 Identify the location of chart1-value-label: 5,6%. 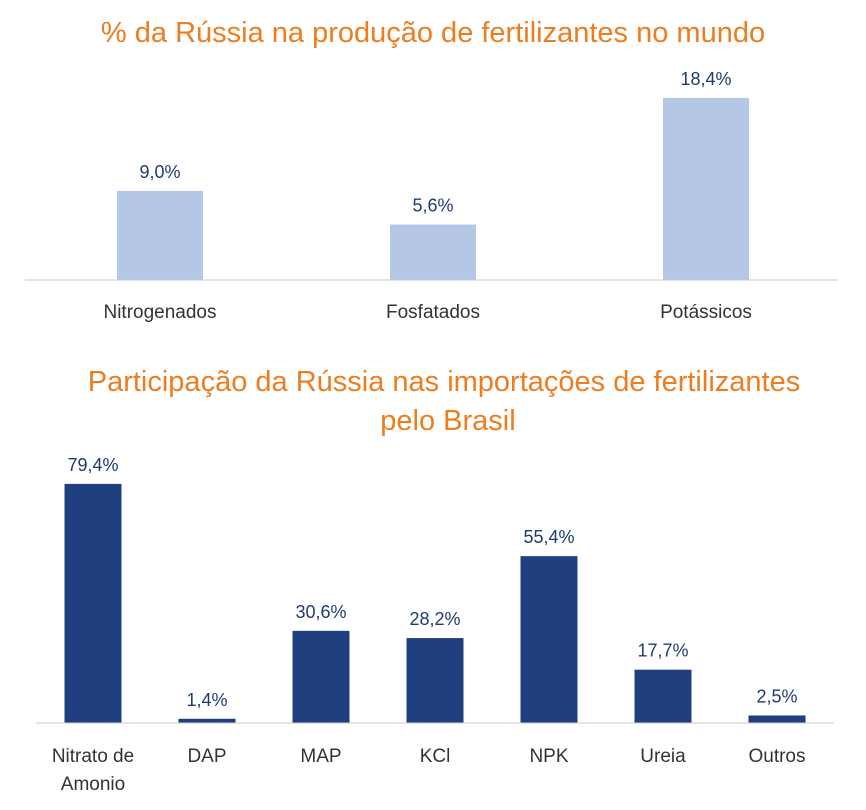
(432, 206).